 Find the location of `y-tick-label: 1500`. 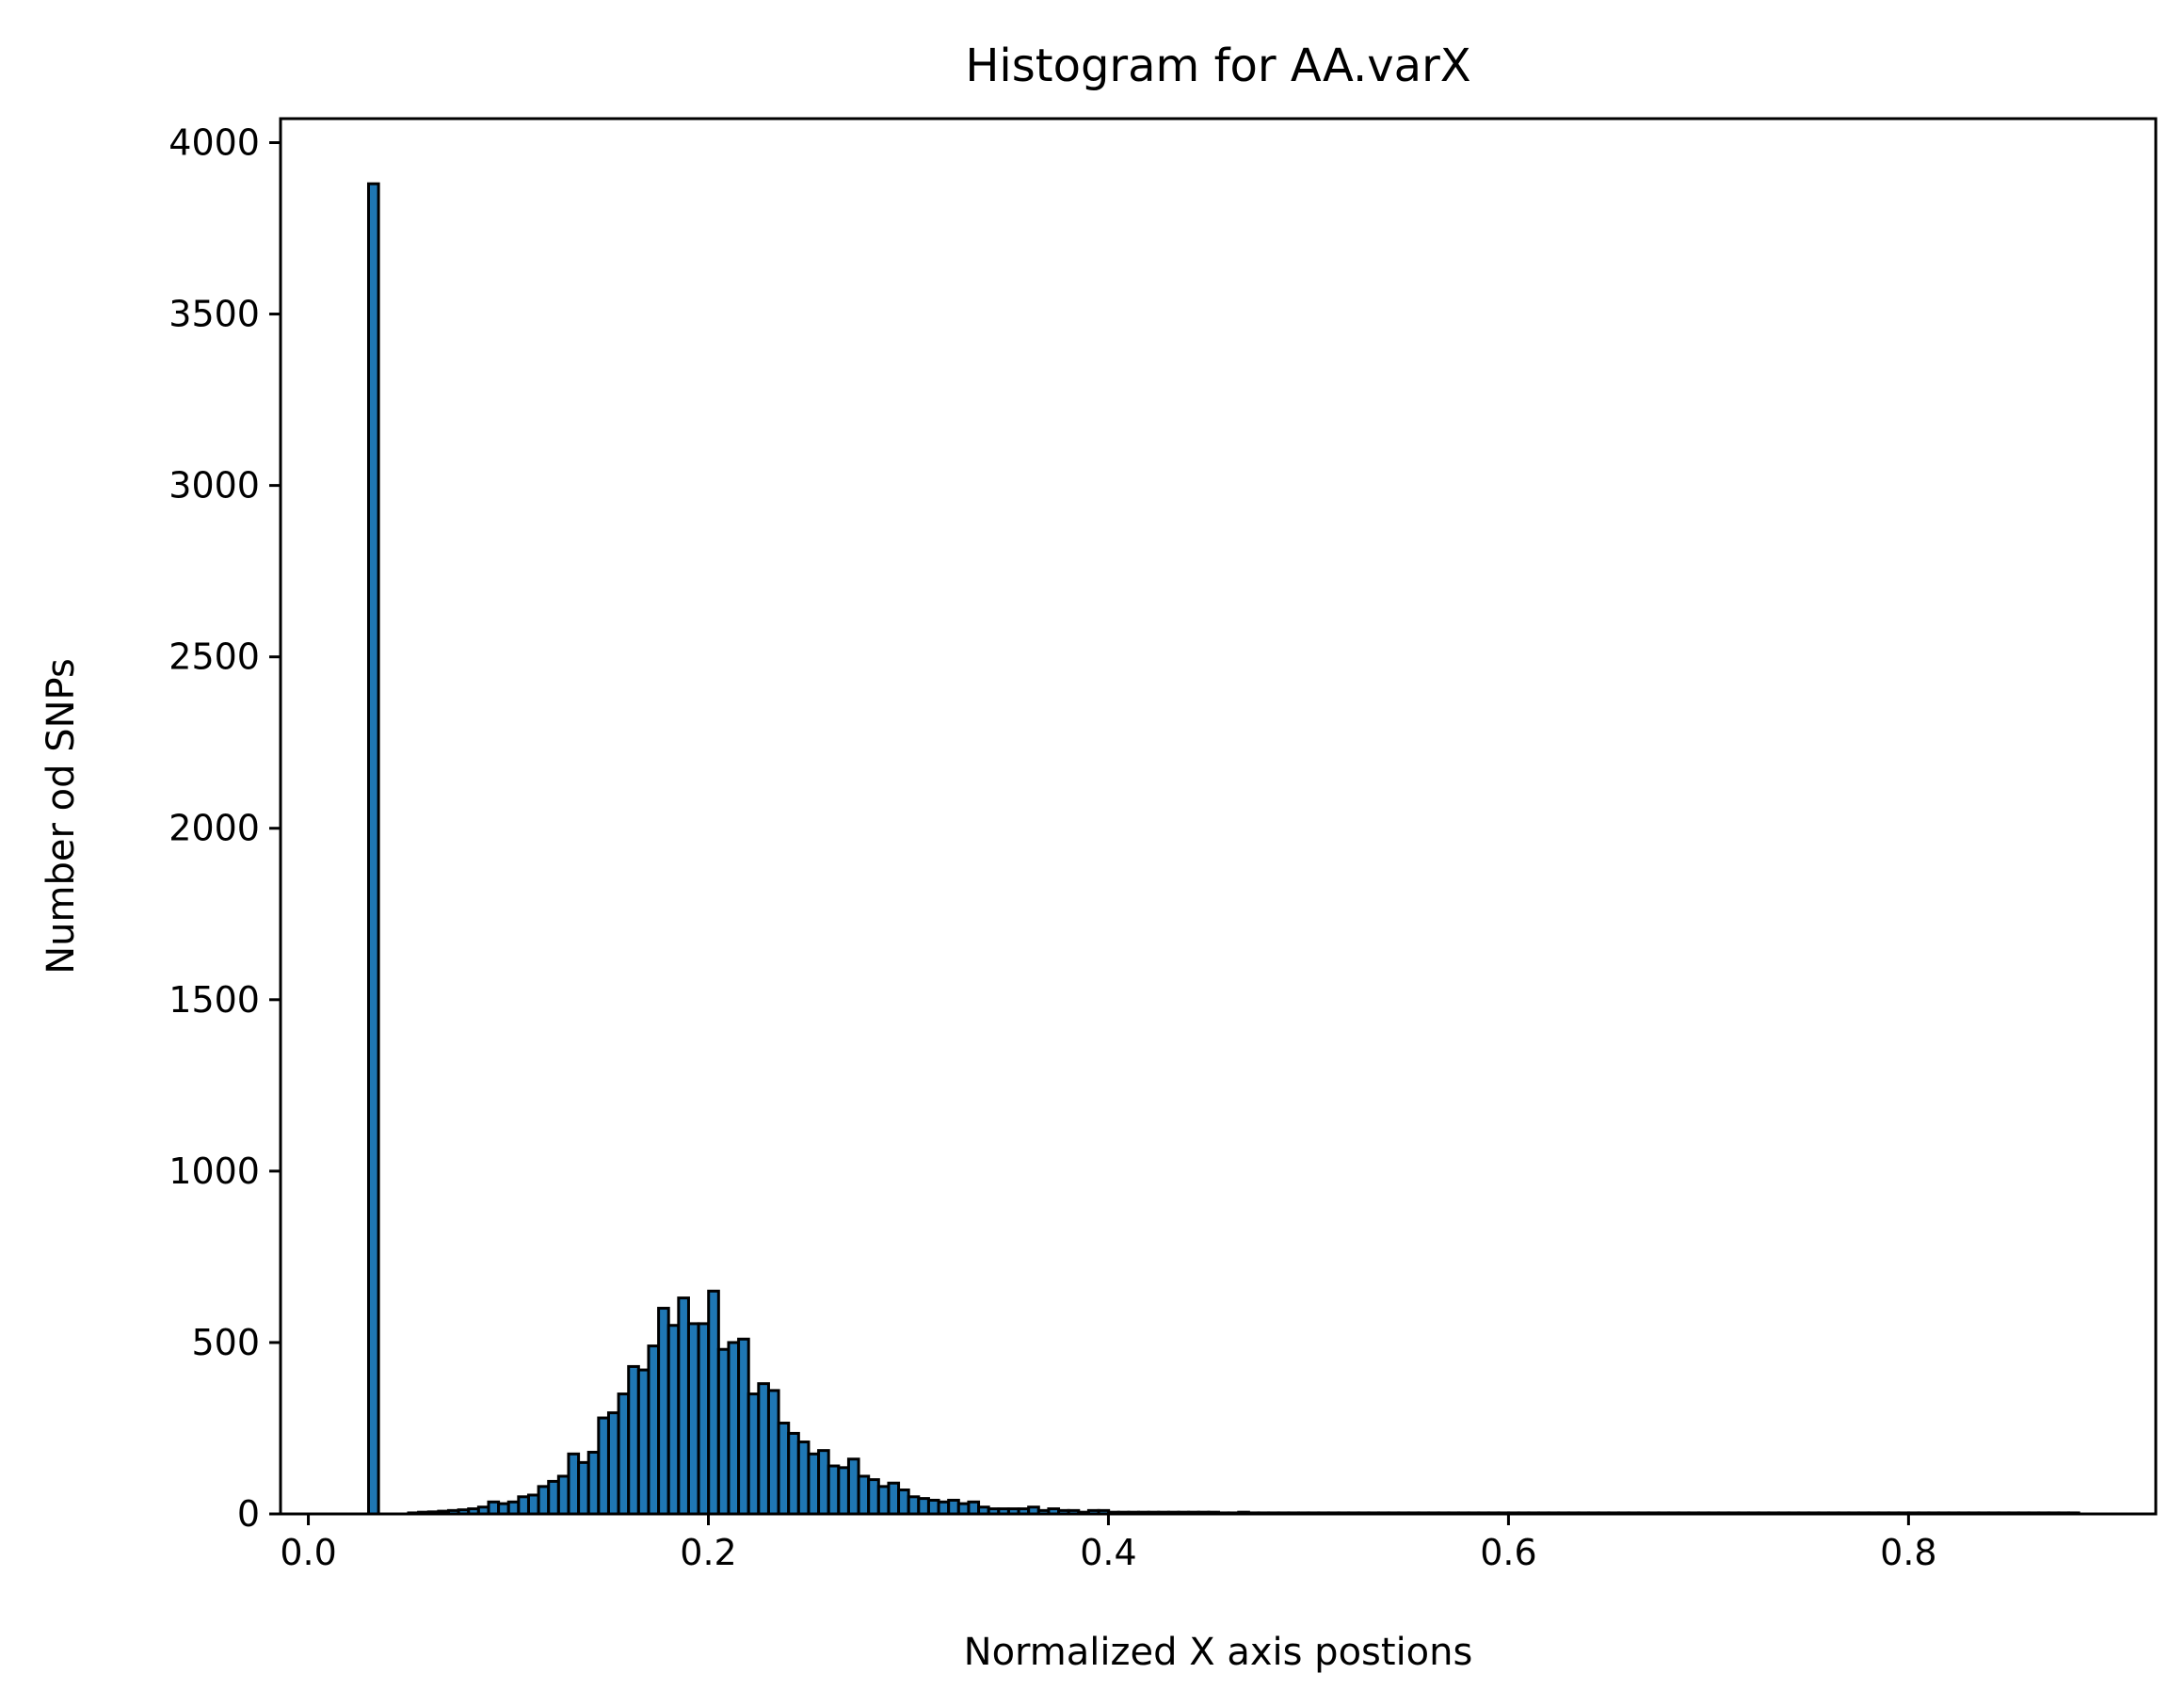

y-tick-label: 1500 is located at coordinates (214, 1000).